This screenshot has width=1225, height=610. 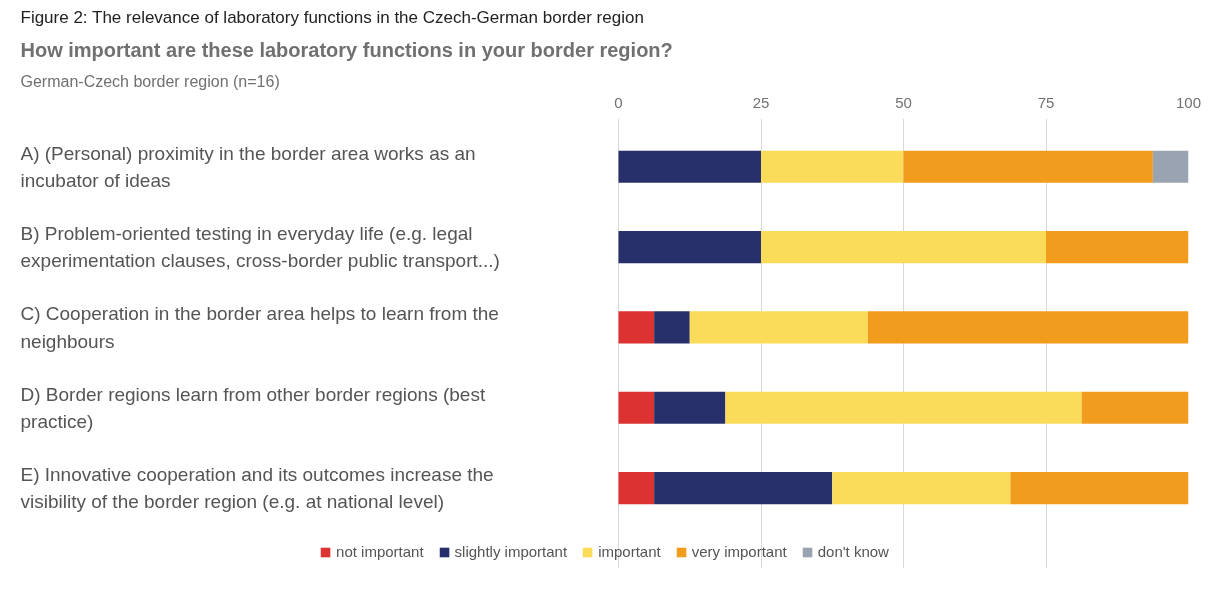 What do you see at coordinates (761, 102) in the screenshot?
I see `x-tick-label: 25` at bounding box center [761, 102].